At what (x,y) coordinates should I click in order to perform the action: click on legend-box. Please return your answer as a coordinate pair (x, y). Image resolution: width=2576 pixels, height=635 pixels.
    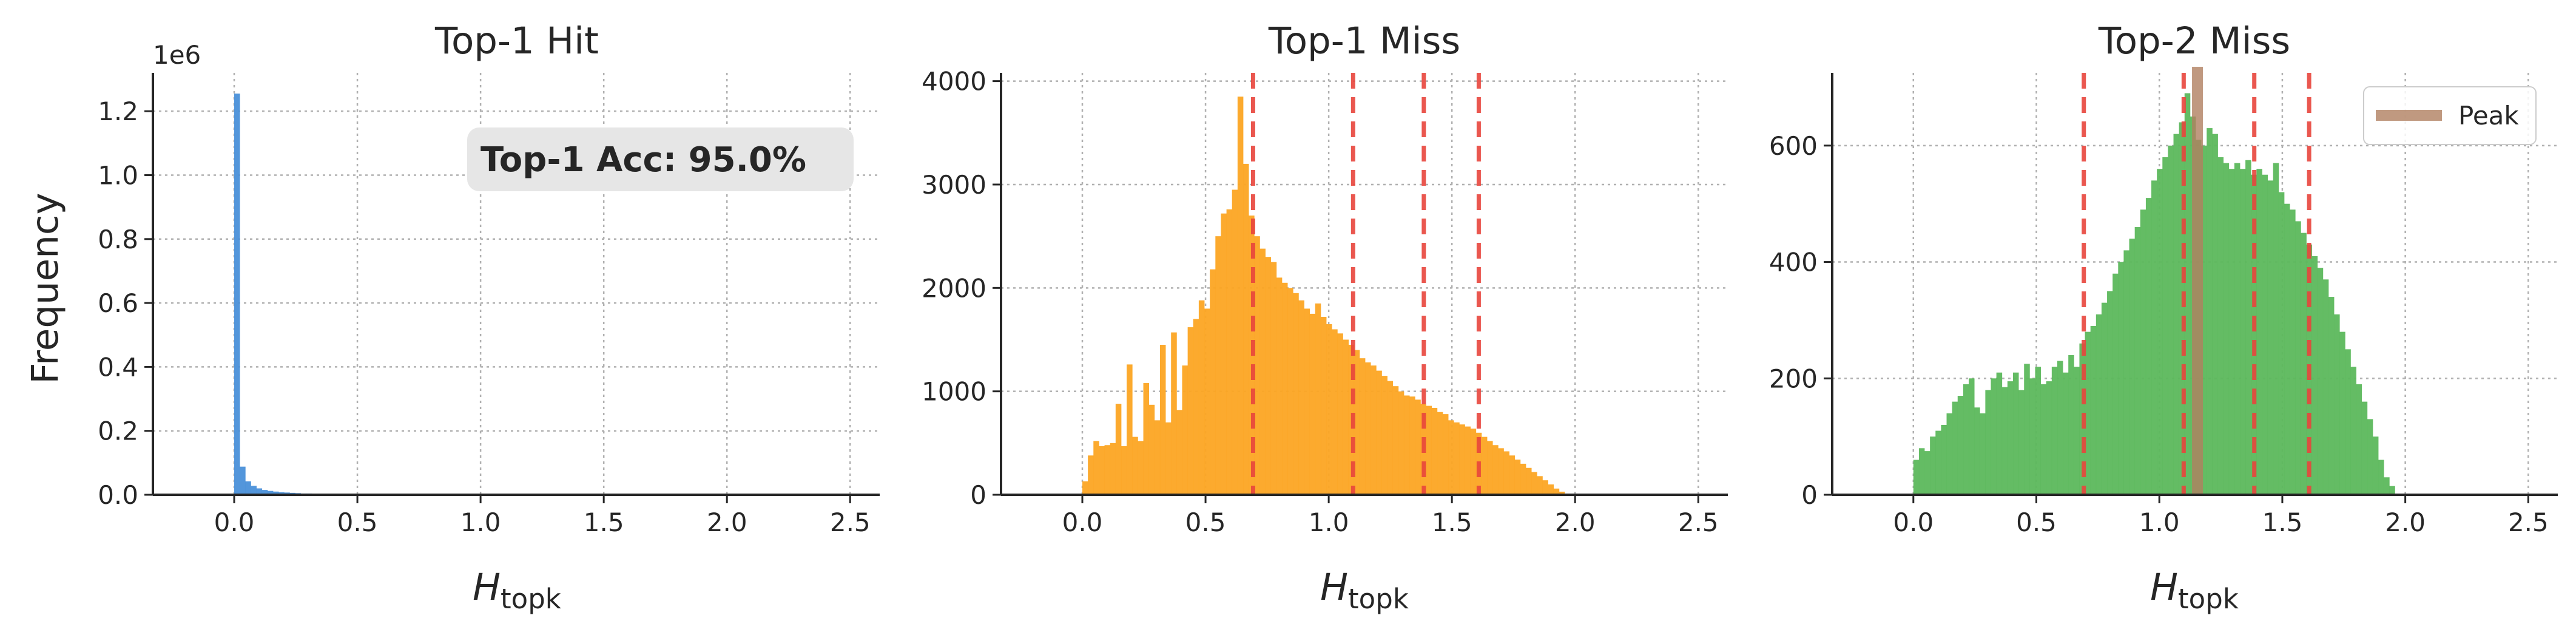
    Looking at the image, I should click on (2450, 115).